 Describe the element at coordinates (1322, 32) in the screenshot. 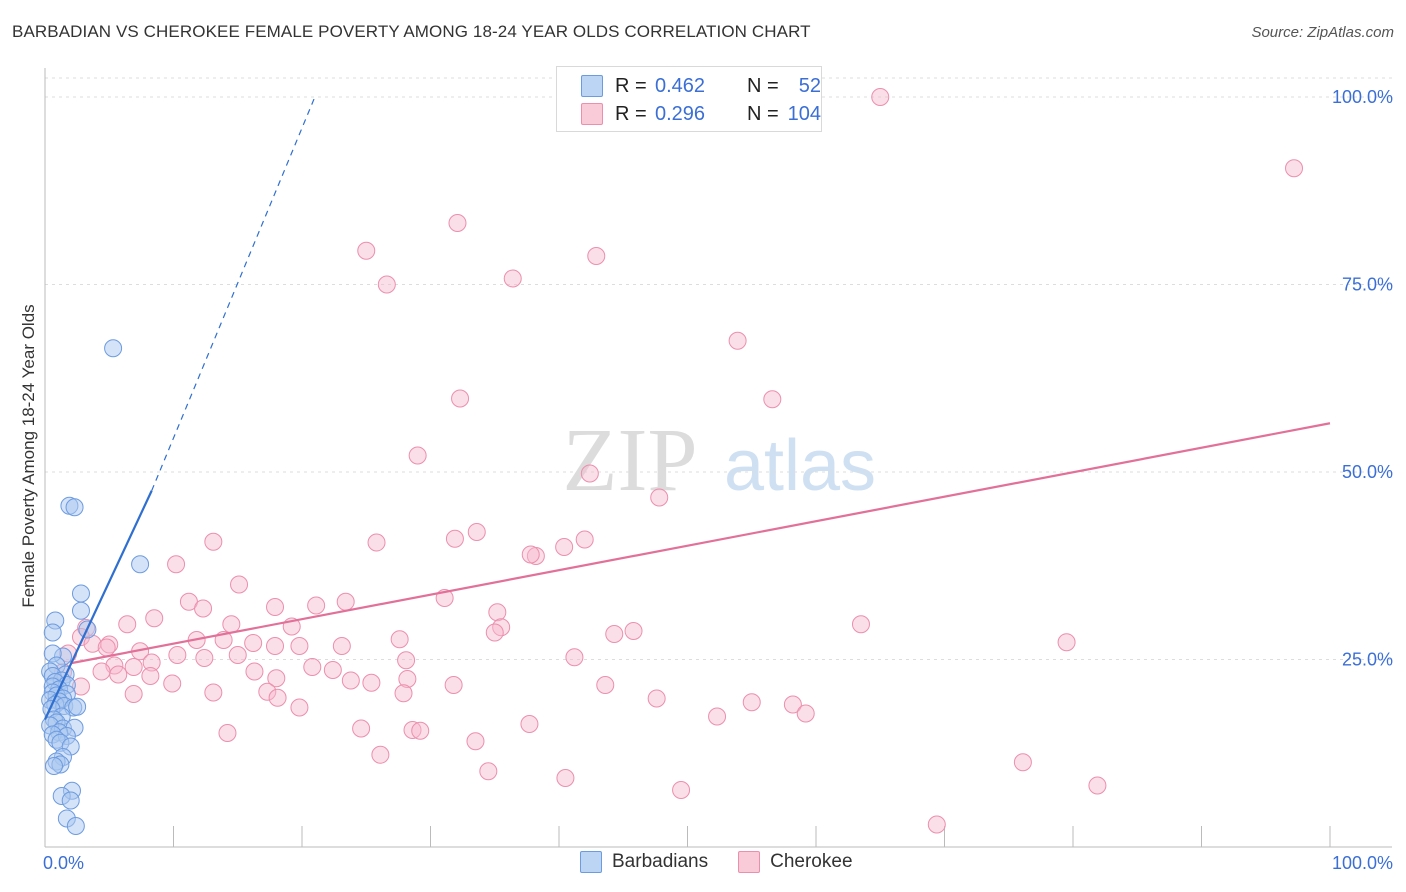

I see `source-label: Source: ZipAtlas.com` at that location.